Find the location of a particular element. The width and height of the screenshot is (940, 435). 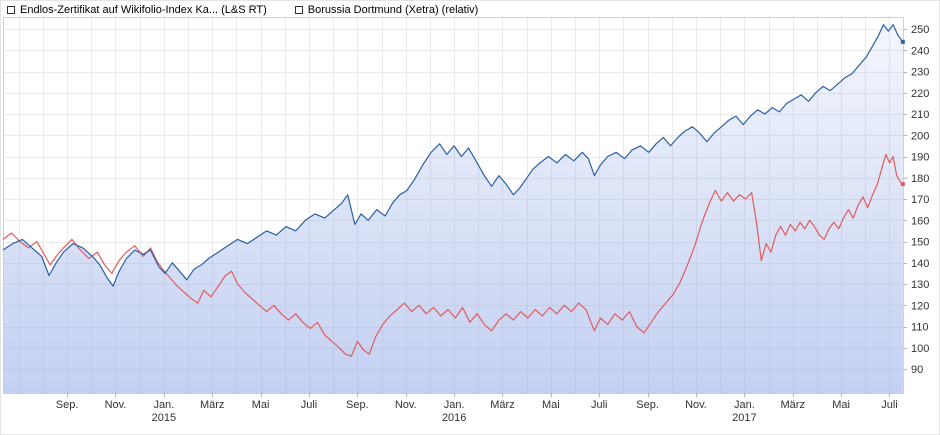

legend-label-bvb: Borussia Dortmund (Xetra) (relativ) is located at coordinates (393, 10).